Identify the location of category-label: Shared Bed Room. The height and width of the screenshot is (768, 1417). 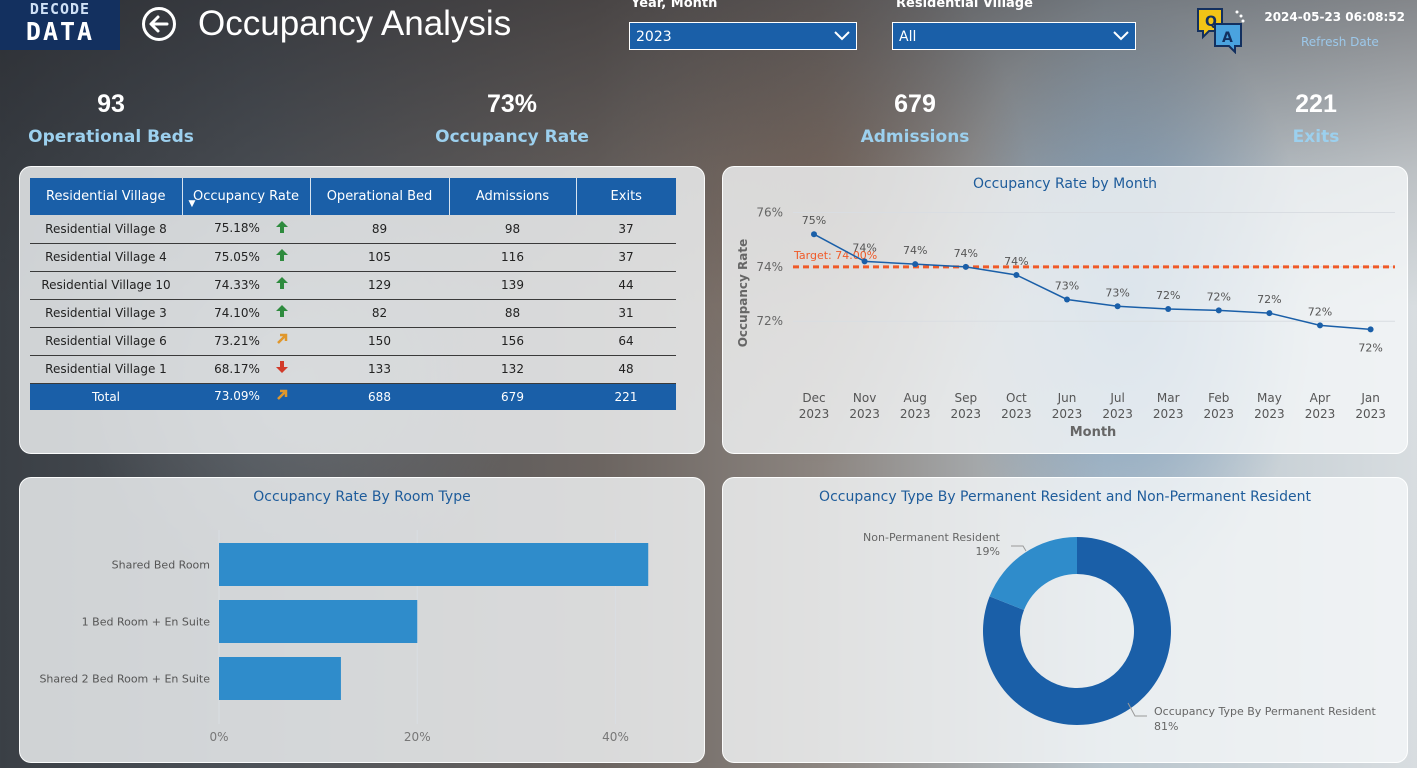
(161, 565).